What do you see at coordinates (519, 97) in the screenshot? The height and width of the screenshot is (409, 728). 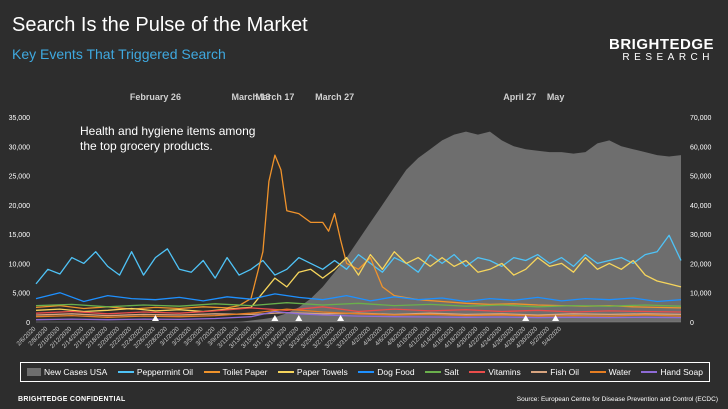 I see `event-label: April 27` at bounding box center [519, 97].